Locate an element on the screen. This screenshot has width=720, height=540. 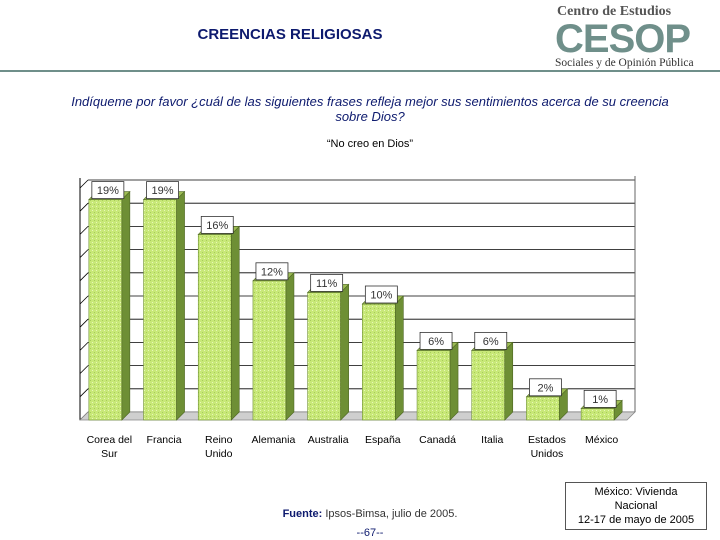
category-label: México is located at coordinates (601, 440).